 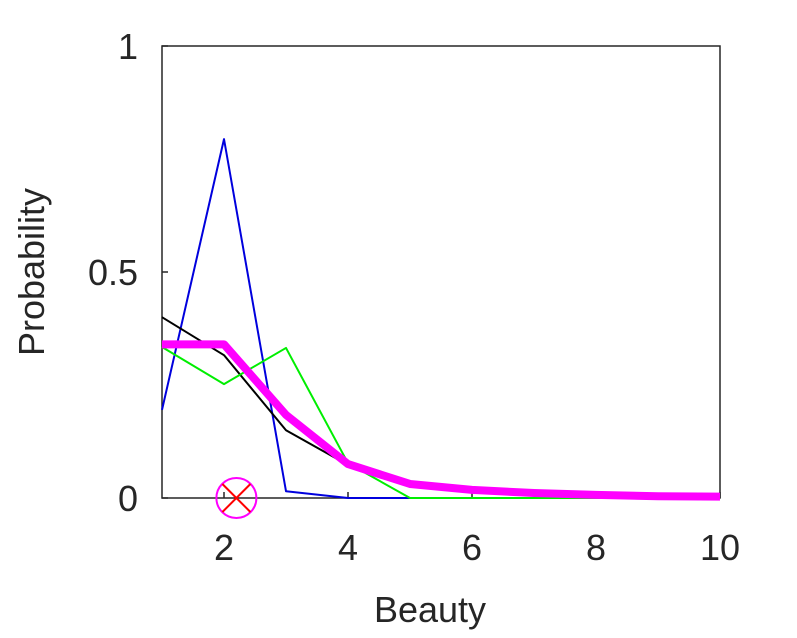 I want to click on x-tick-label: 6, so click(x=472, y=547).